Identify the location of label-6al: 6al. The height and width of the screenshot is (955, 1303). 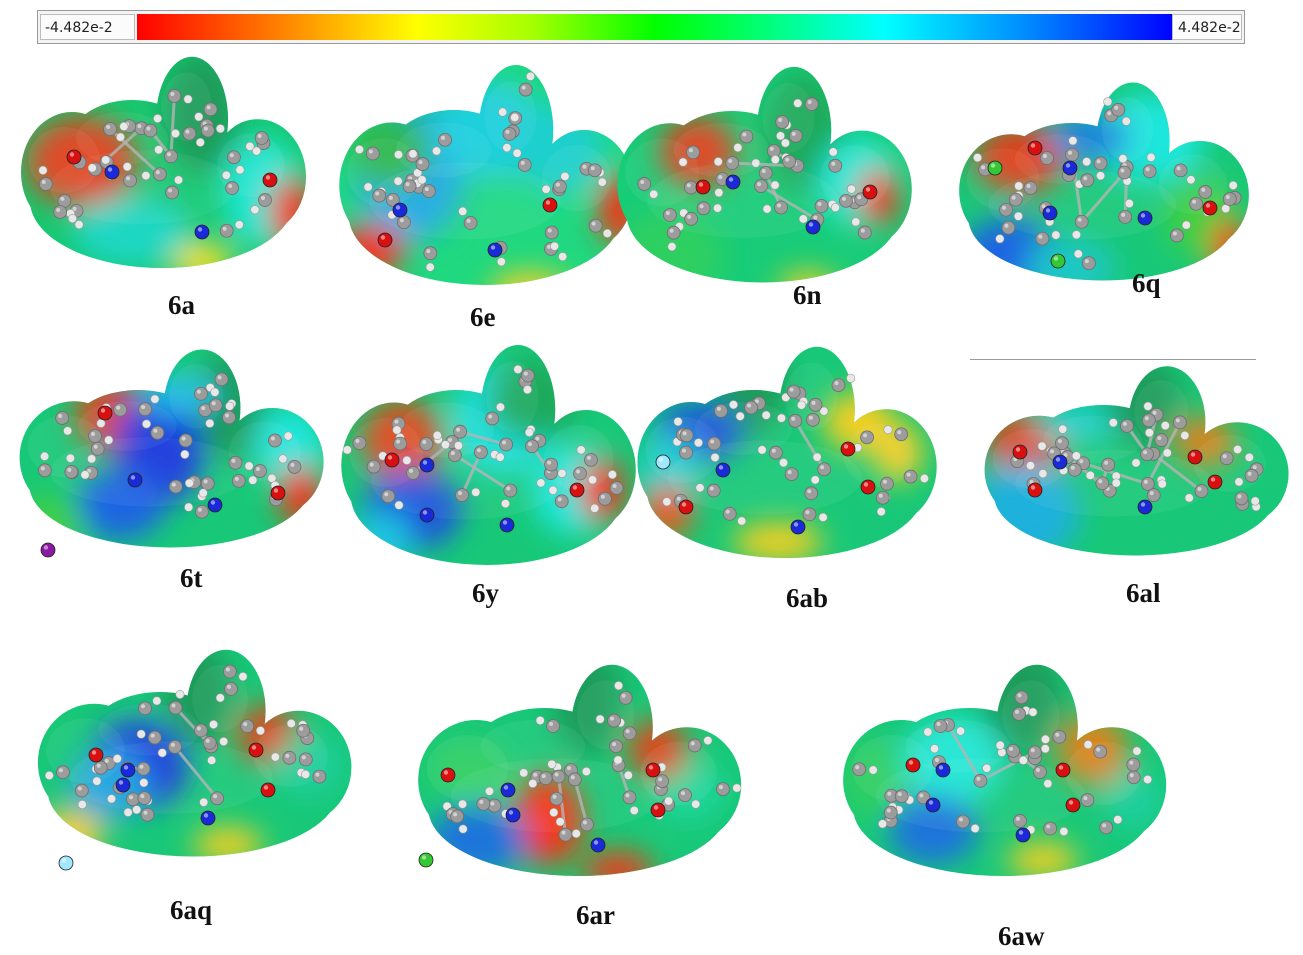
(1143, 593).